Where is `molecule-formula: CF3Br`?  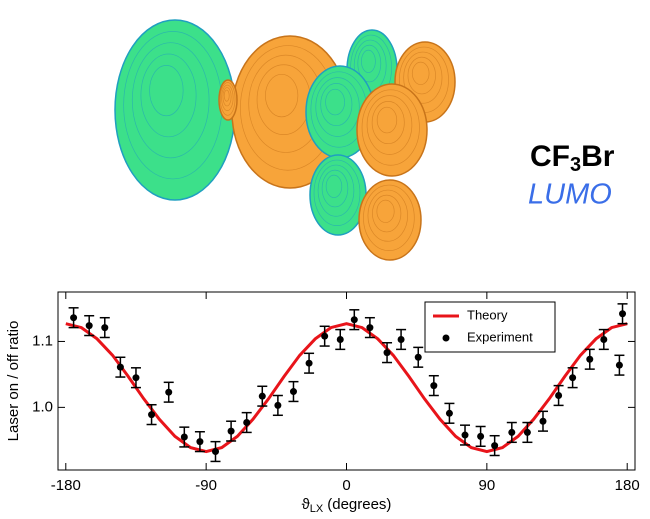
molecule-formula: CF3Br is located at coordinates (572, 158).